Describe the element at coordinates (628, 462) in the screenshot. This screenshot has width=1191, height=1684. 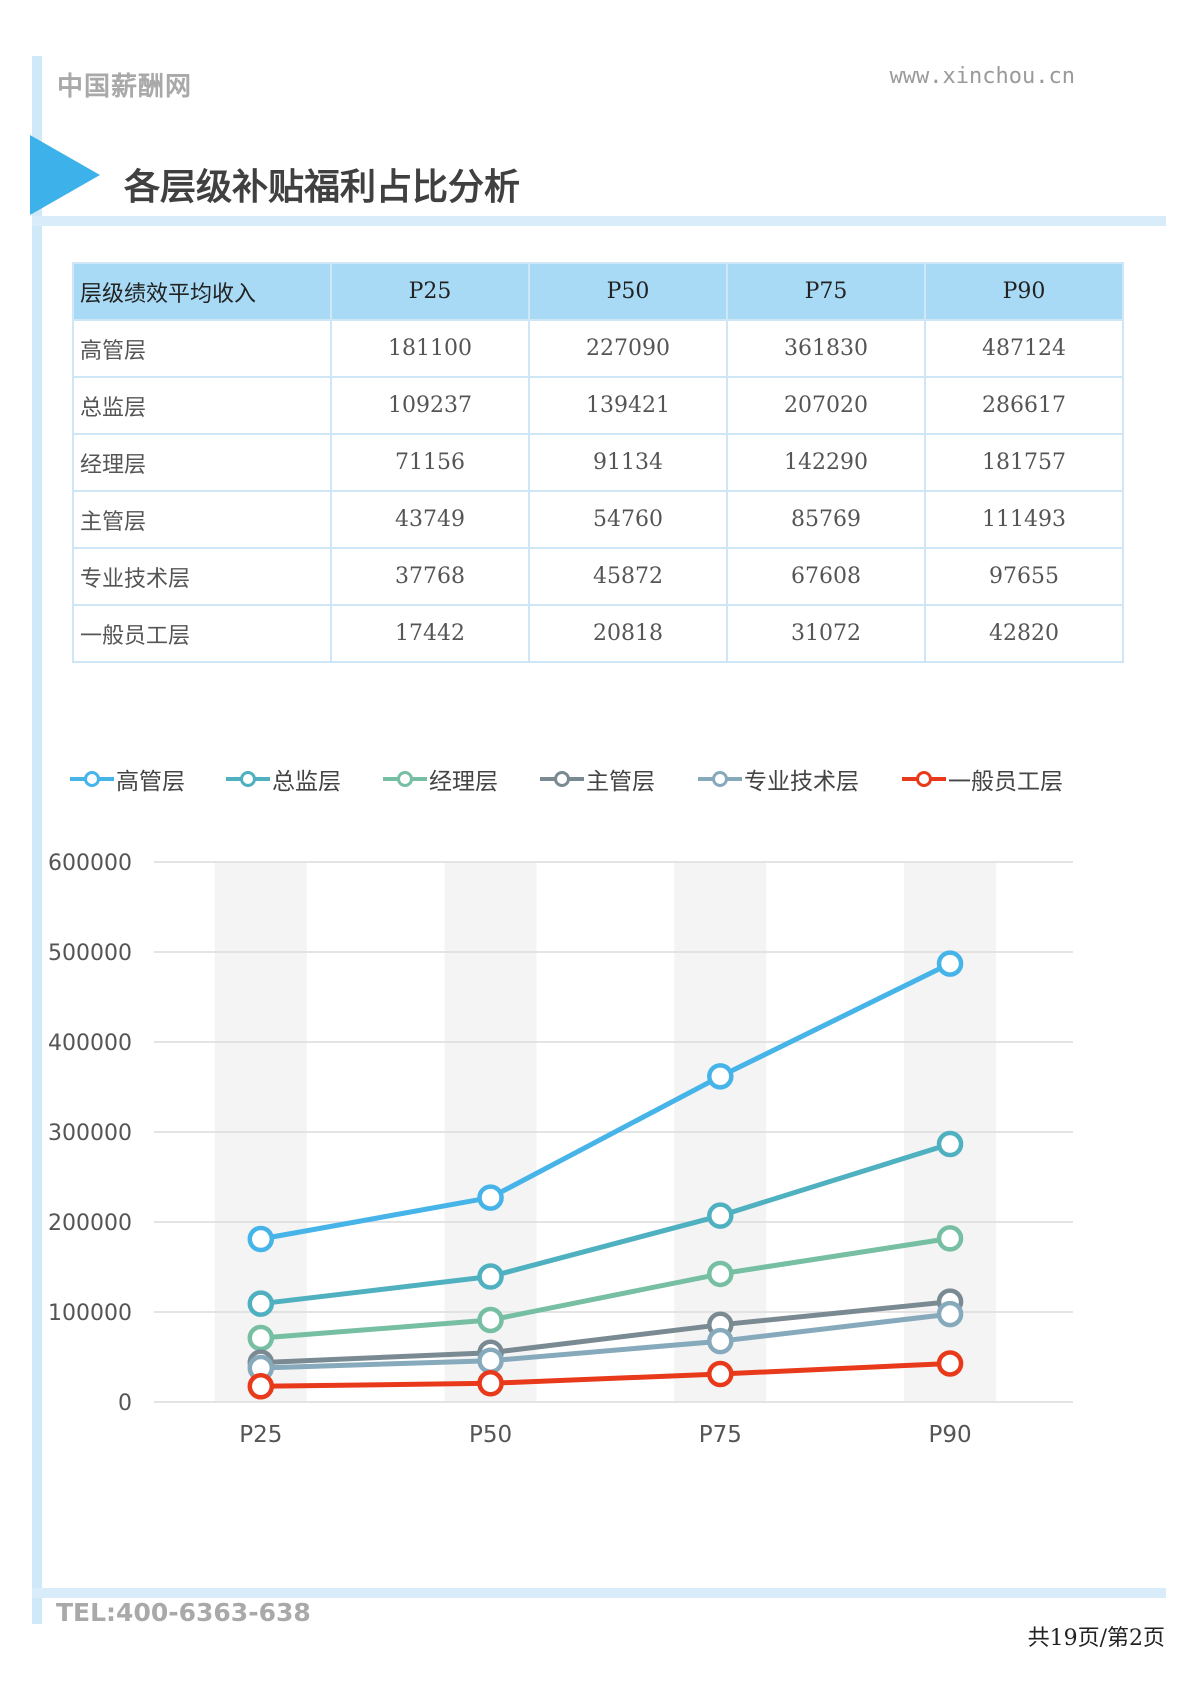
I see `table-cell: 91134` at that location.